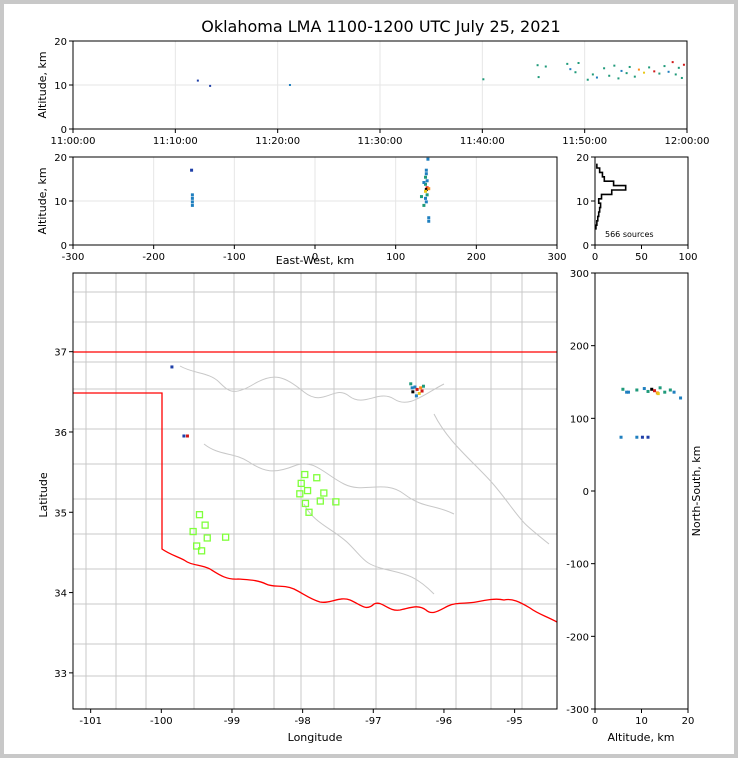 Image resolution: width=738 pixels, height=758 pixels. Describe the element at coordinates (42, 200) in the screenshot. I see `ew-altitude-ylabel: Altitude, km` at that location.